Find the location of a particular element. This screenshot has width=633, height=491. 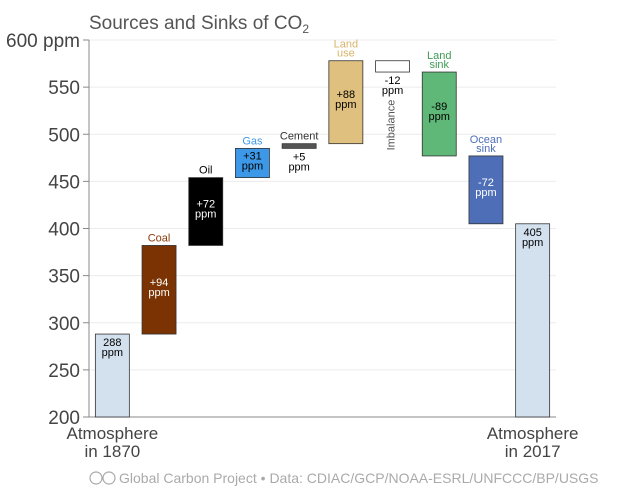

bar-value-label: 405 ppm is located at coordinates (532, 238).